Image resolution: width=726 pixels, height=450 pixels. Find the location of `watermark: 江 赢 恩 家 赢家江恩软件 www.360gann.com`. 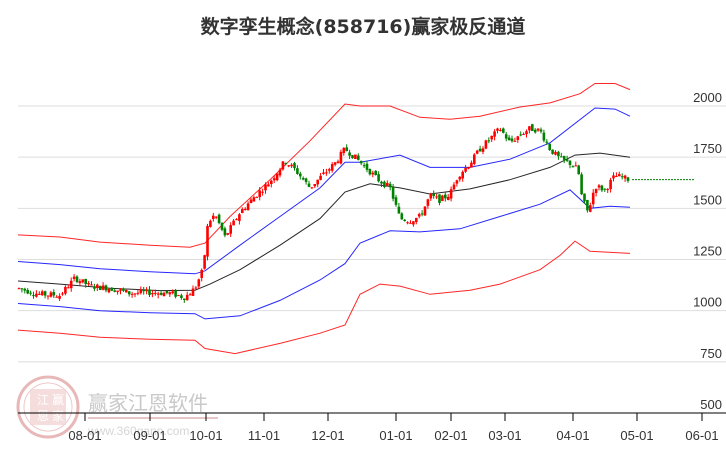

watermark: 江 赢 恩 家 赢家江恩软件 www.360gann.com is located at coordinates (117, 407).